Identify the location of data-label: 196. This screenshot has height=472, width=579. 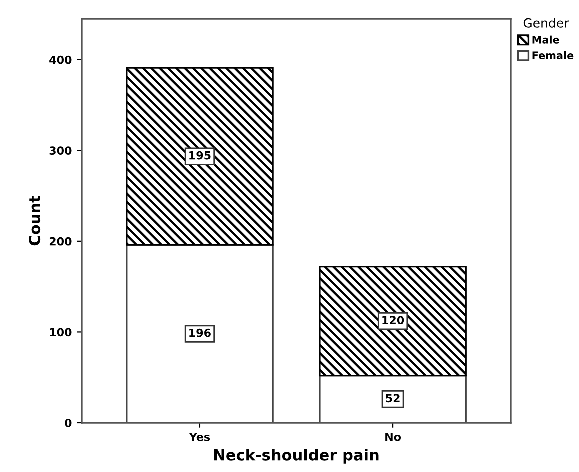
(200, 333).